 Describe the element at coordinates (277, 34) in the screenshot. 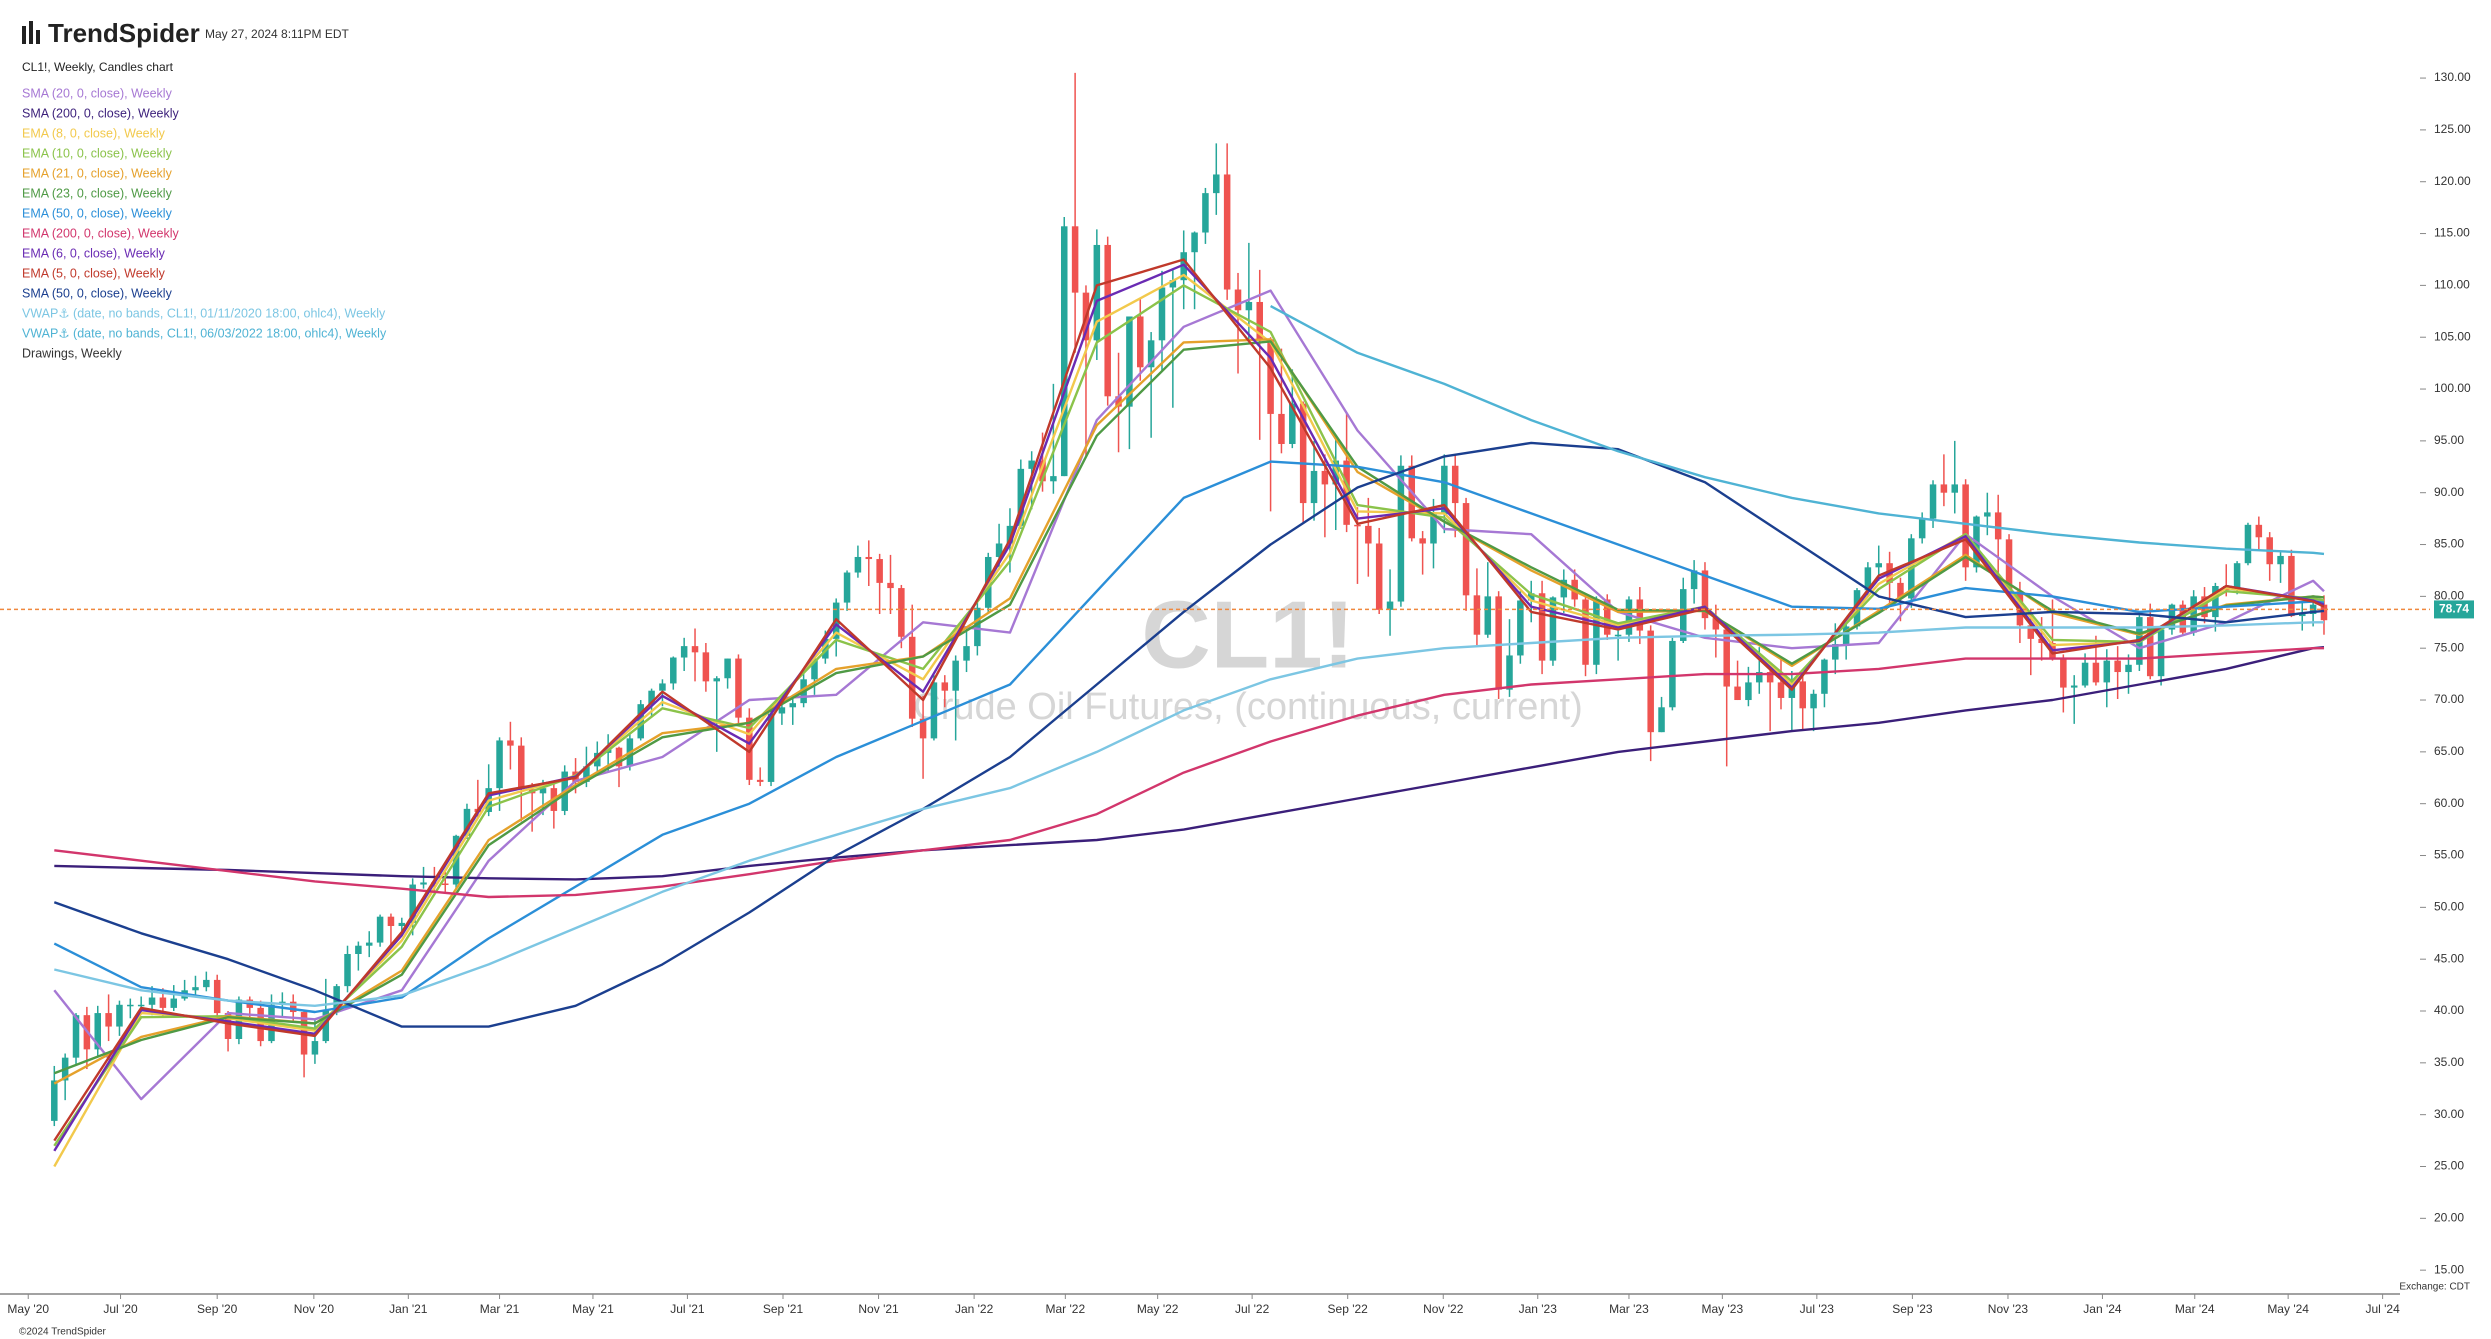

I see `timestamp: May 27, 2024 8:11PM EDT` at that location.